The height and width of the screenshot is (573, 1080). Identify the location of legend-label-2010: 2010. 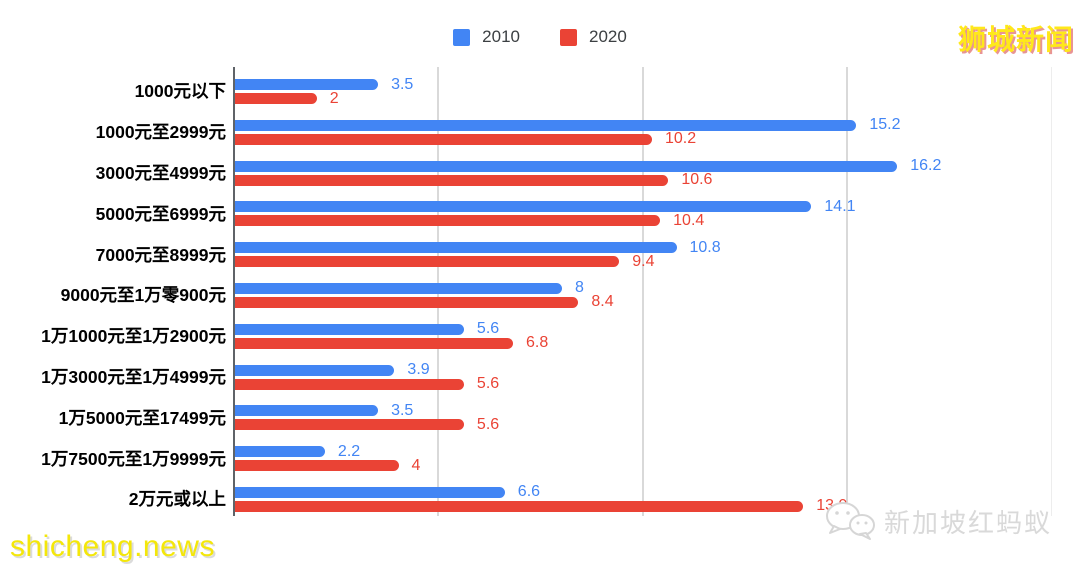
(501, 36).